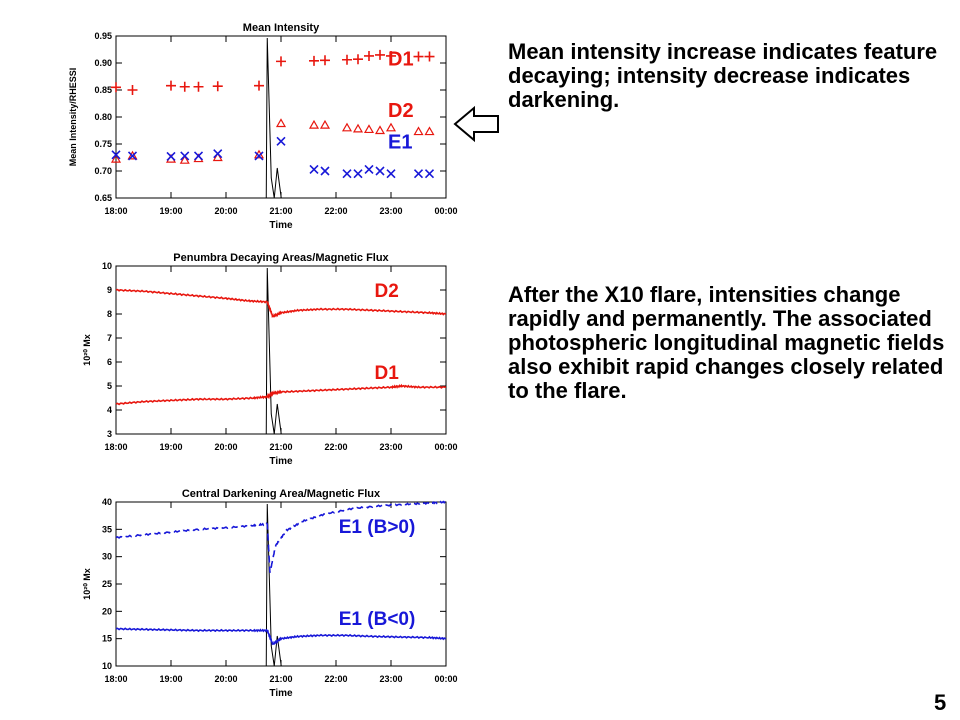 Image resolution: width=960 pixels, height=720 pixels. What do you see at coordinates (109, 410) in the screenshot?
I see `y-tick-label: 4` at bounding box center [109, 410].